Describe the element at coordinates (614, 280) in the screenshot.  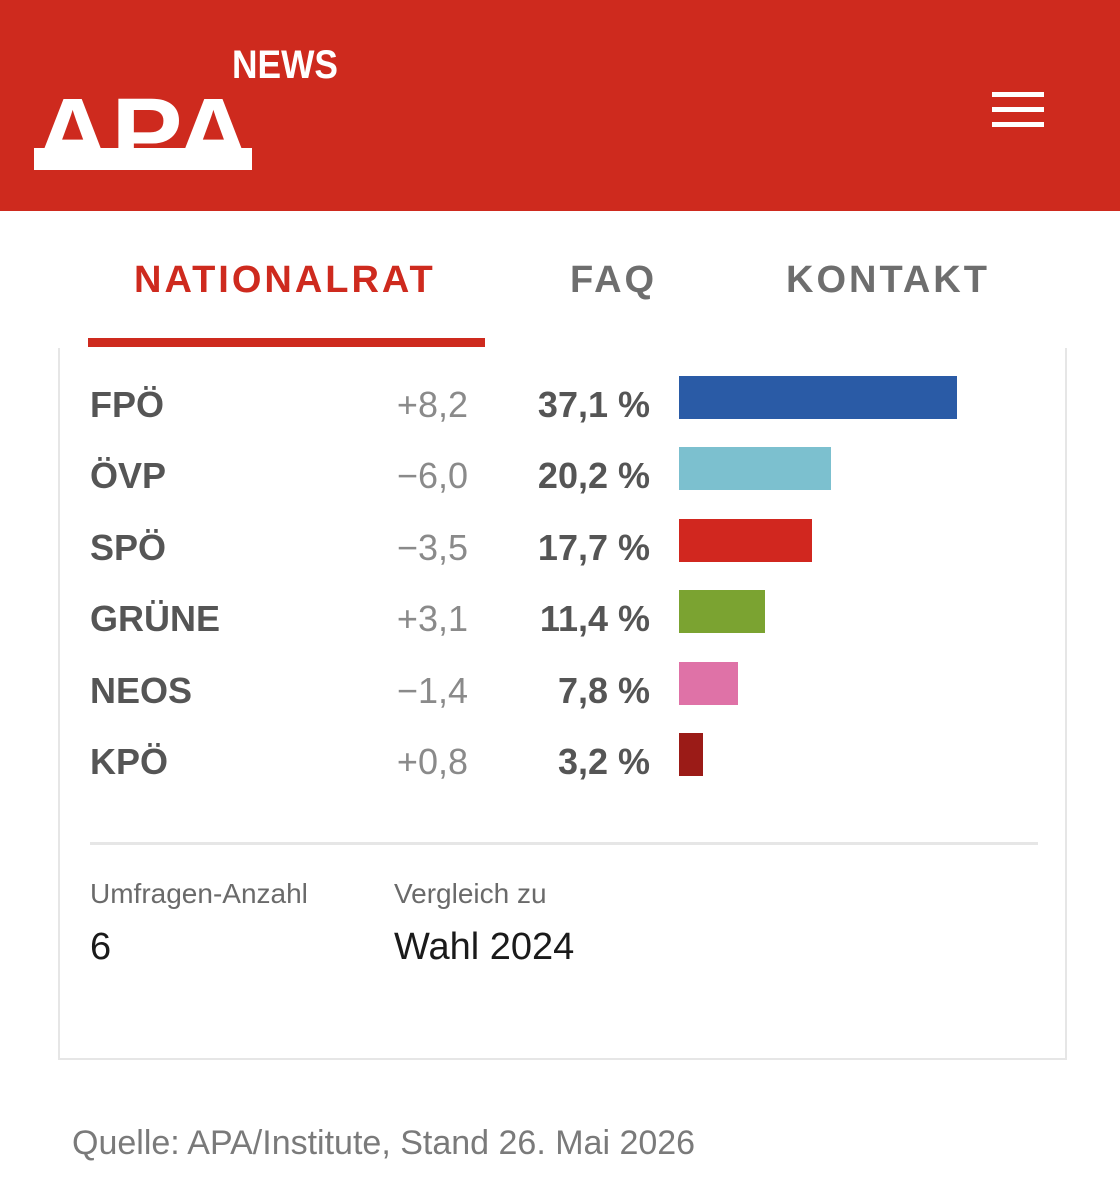
I see `tab-faq: FAQ` at that location.